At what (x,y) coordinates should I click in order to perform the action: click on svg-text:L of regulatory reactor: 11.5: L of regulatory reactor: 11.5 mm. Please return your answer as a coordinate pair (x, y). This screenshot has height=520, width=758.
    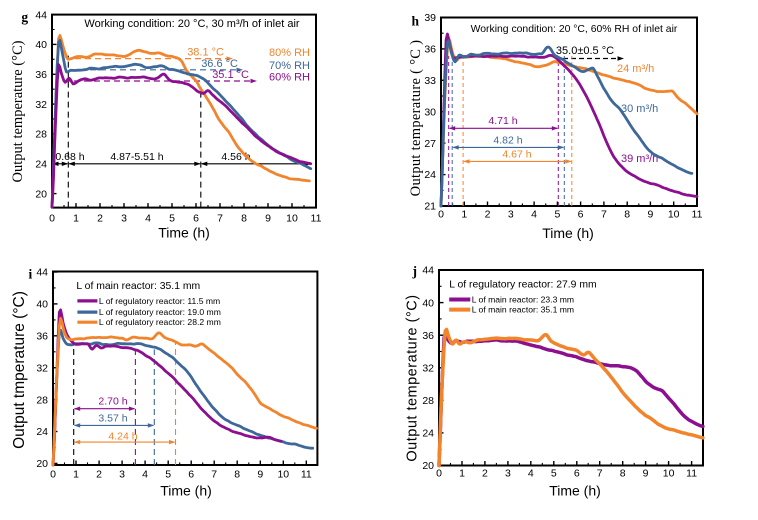
    Looking at the image, I should click on (159, 301).